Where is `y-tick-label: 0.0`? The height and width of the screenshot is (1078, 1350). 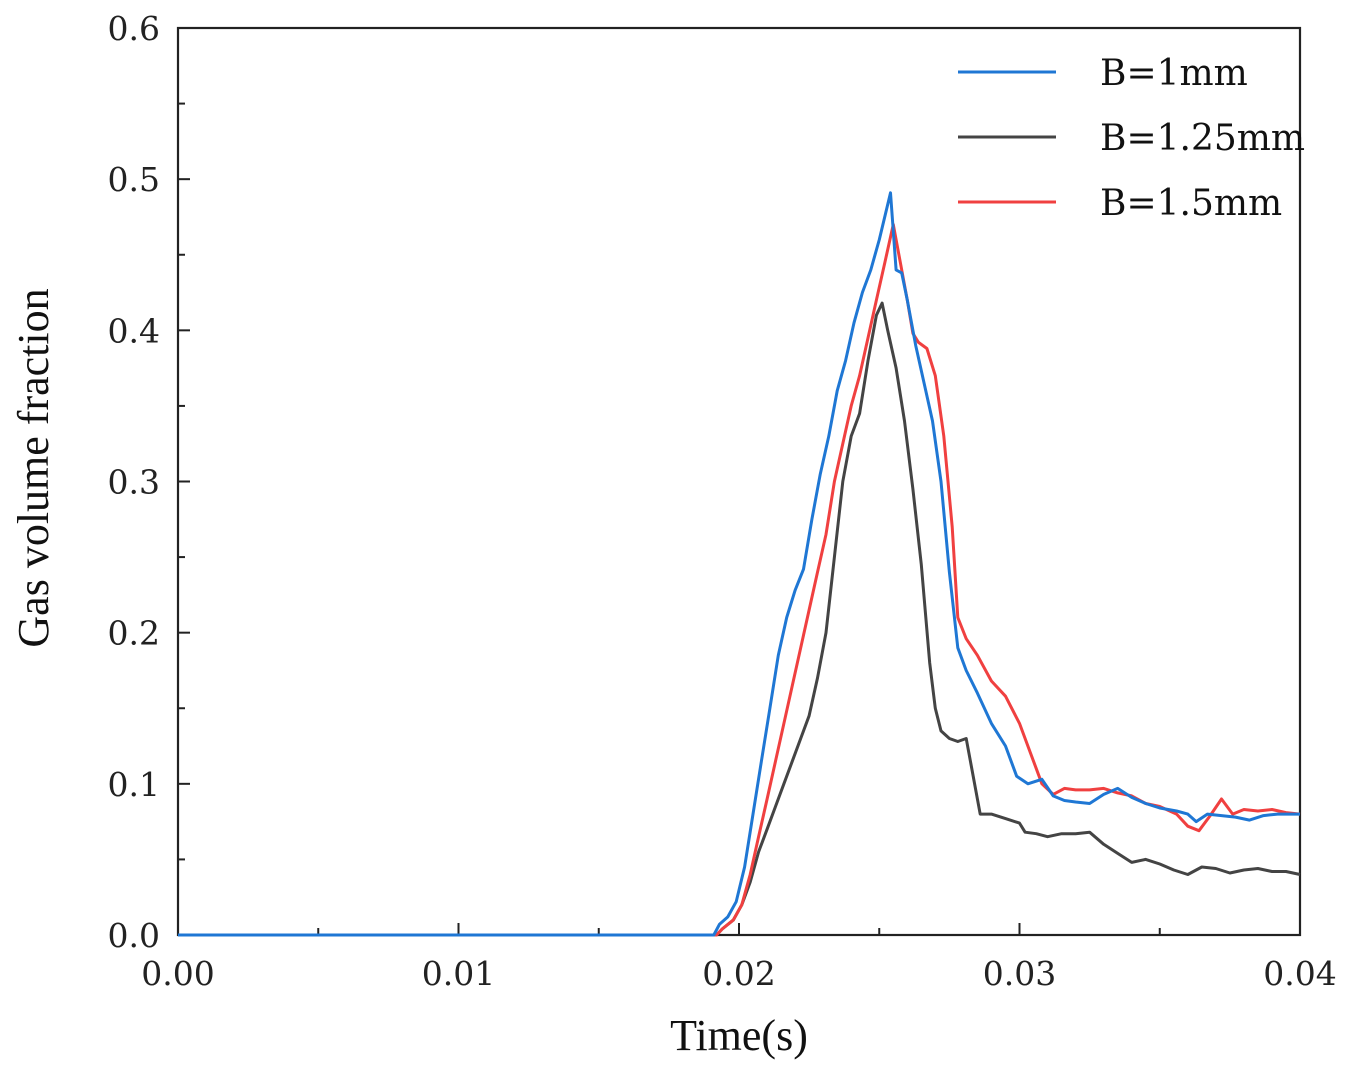 y-tick-label: 0.0 is located at coordinates (134, 935).